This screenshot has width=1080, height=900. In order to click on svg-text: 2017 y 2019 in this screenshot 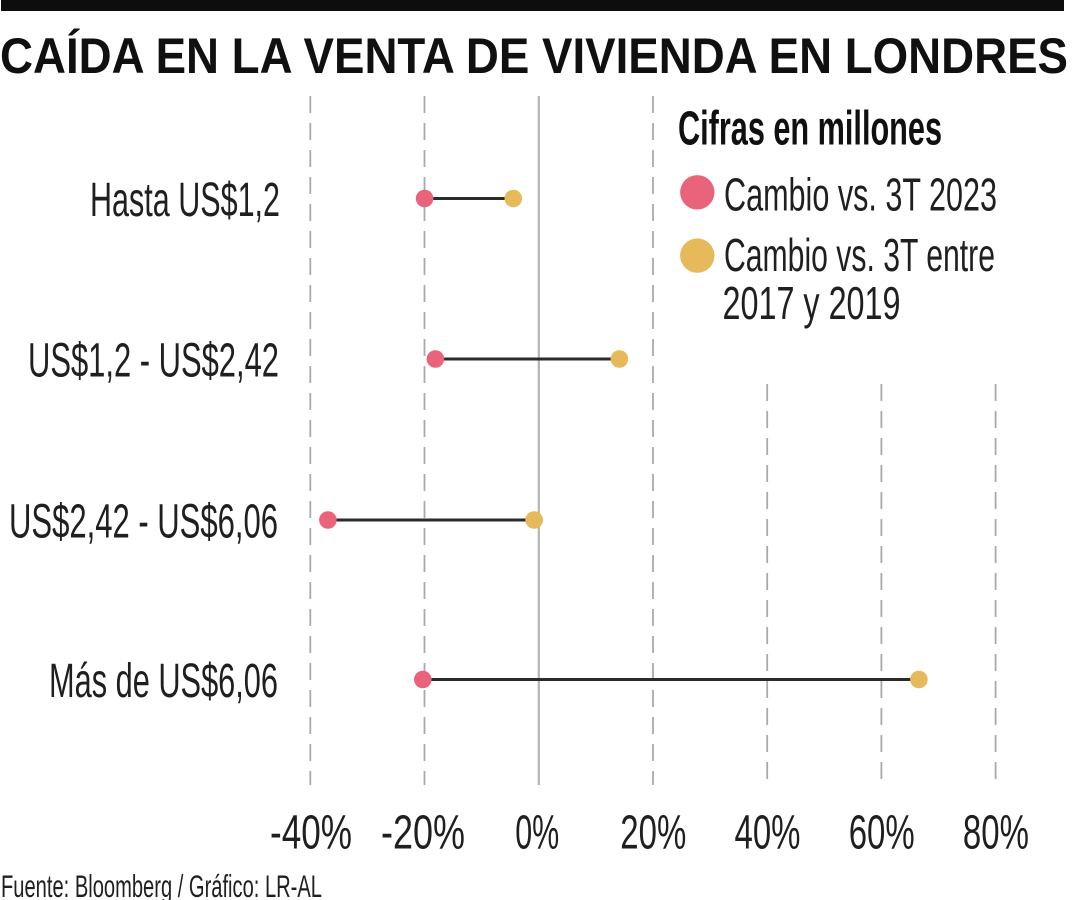, I will do `click(812, 303)`.